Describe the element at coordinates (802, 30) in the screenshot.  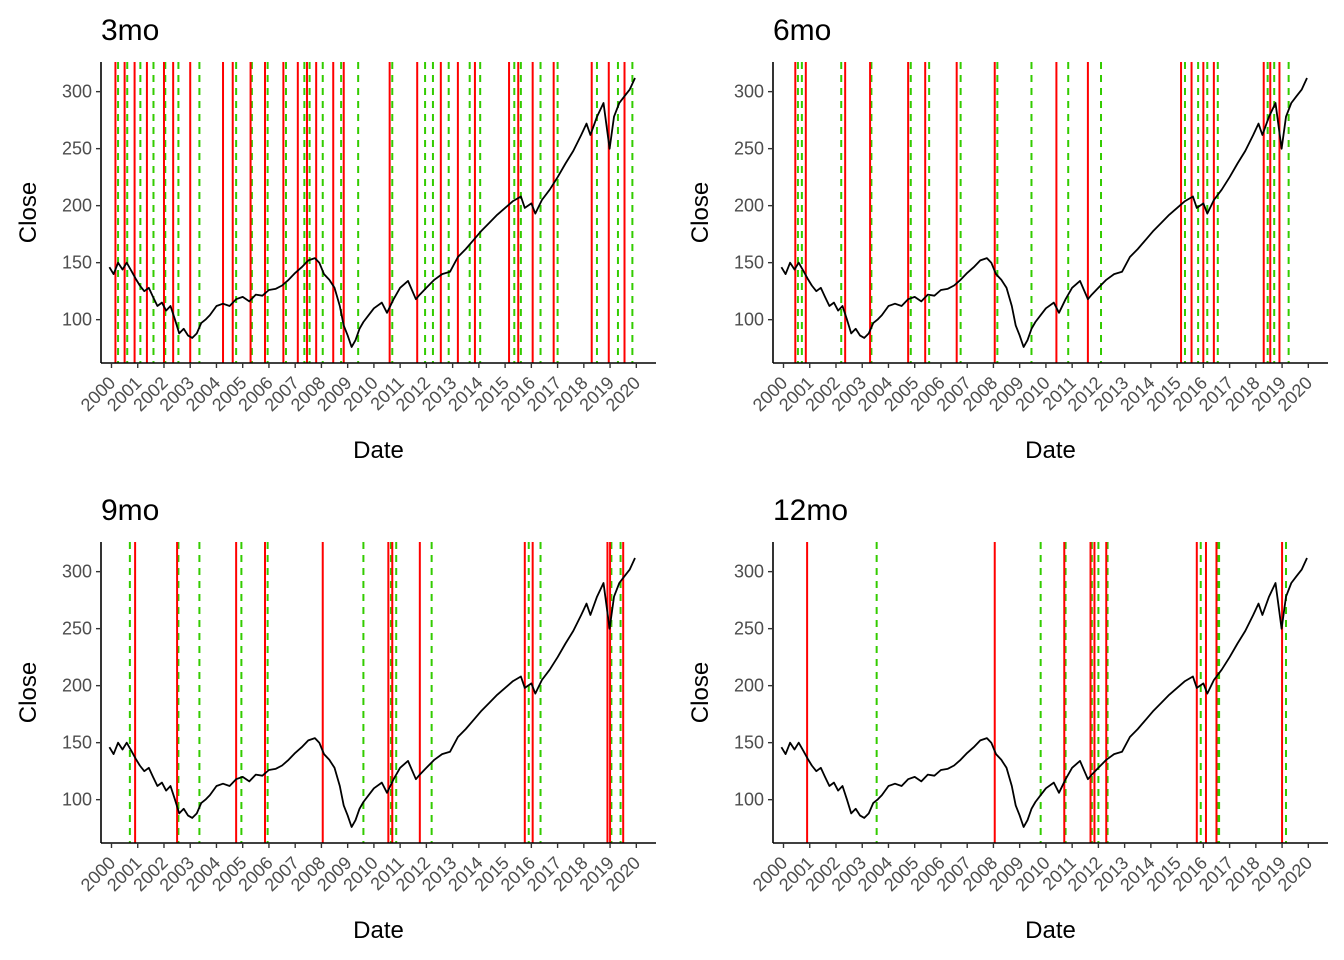
I see `panel-title: 6mo` at that location.